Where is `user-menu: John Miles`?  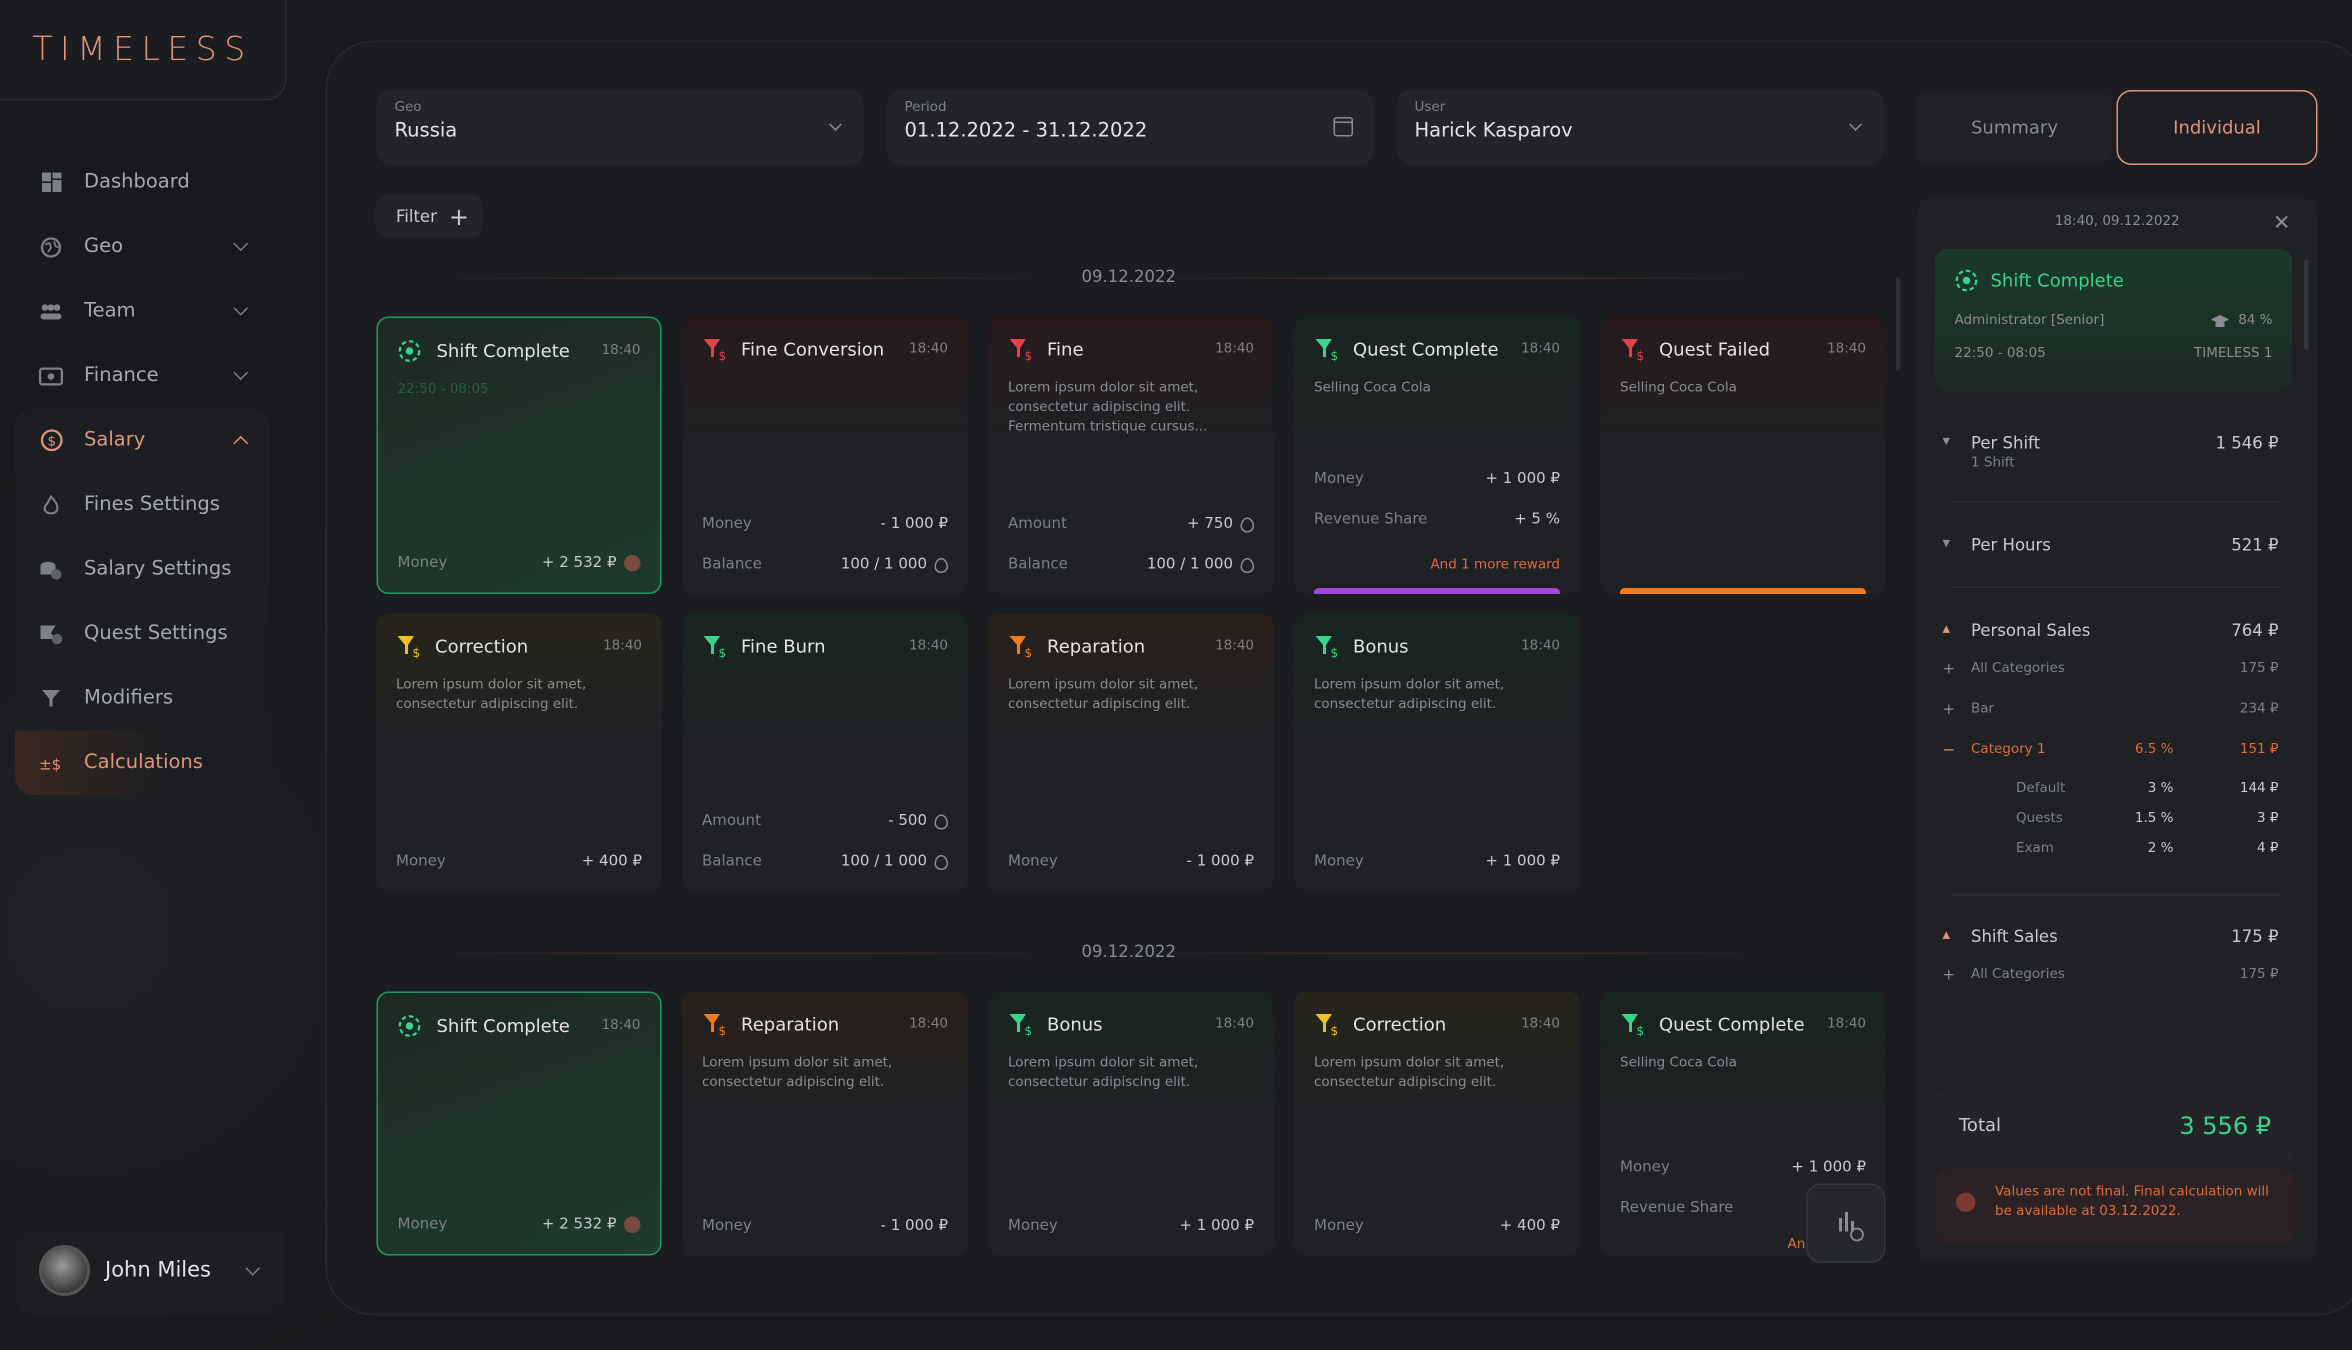
user-menu: John Miles is located at coordinates (150, 1270).